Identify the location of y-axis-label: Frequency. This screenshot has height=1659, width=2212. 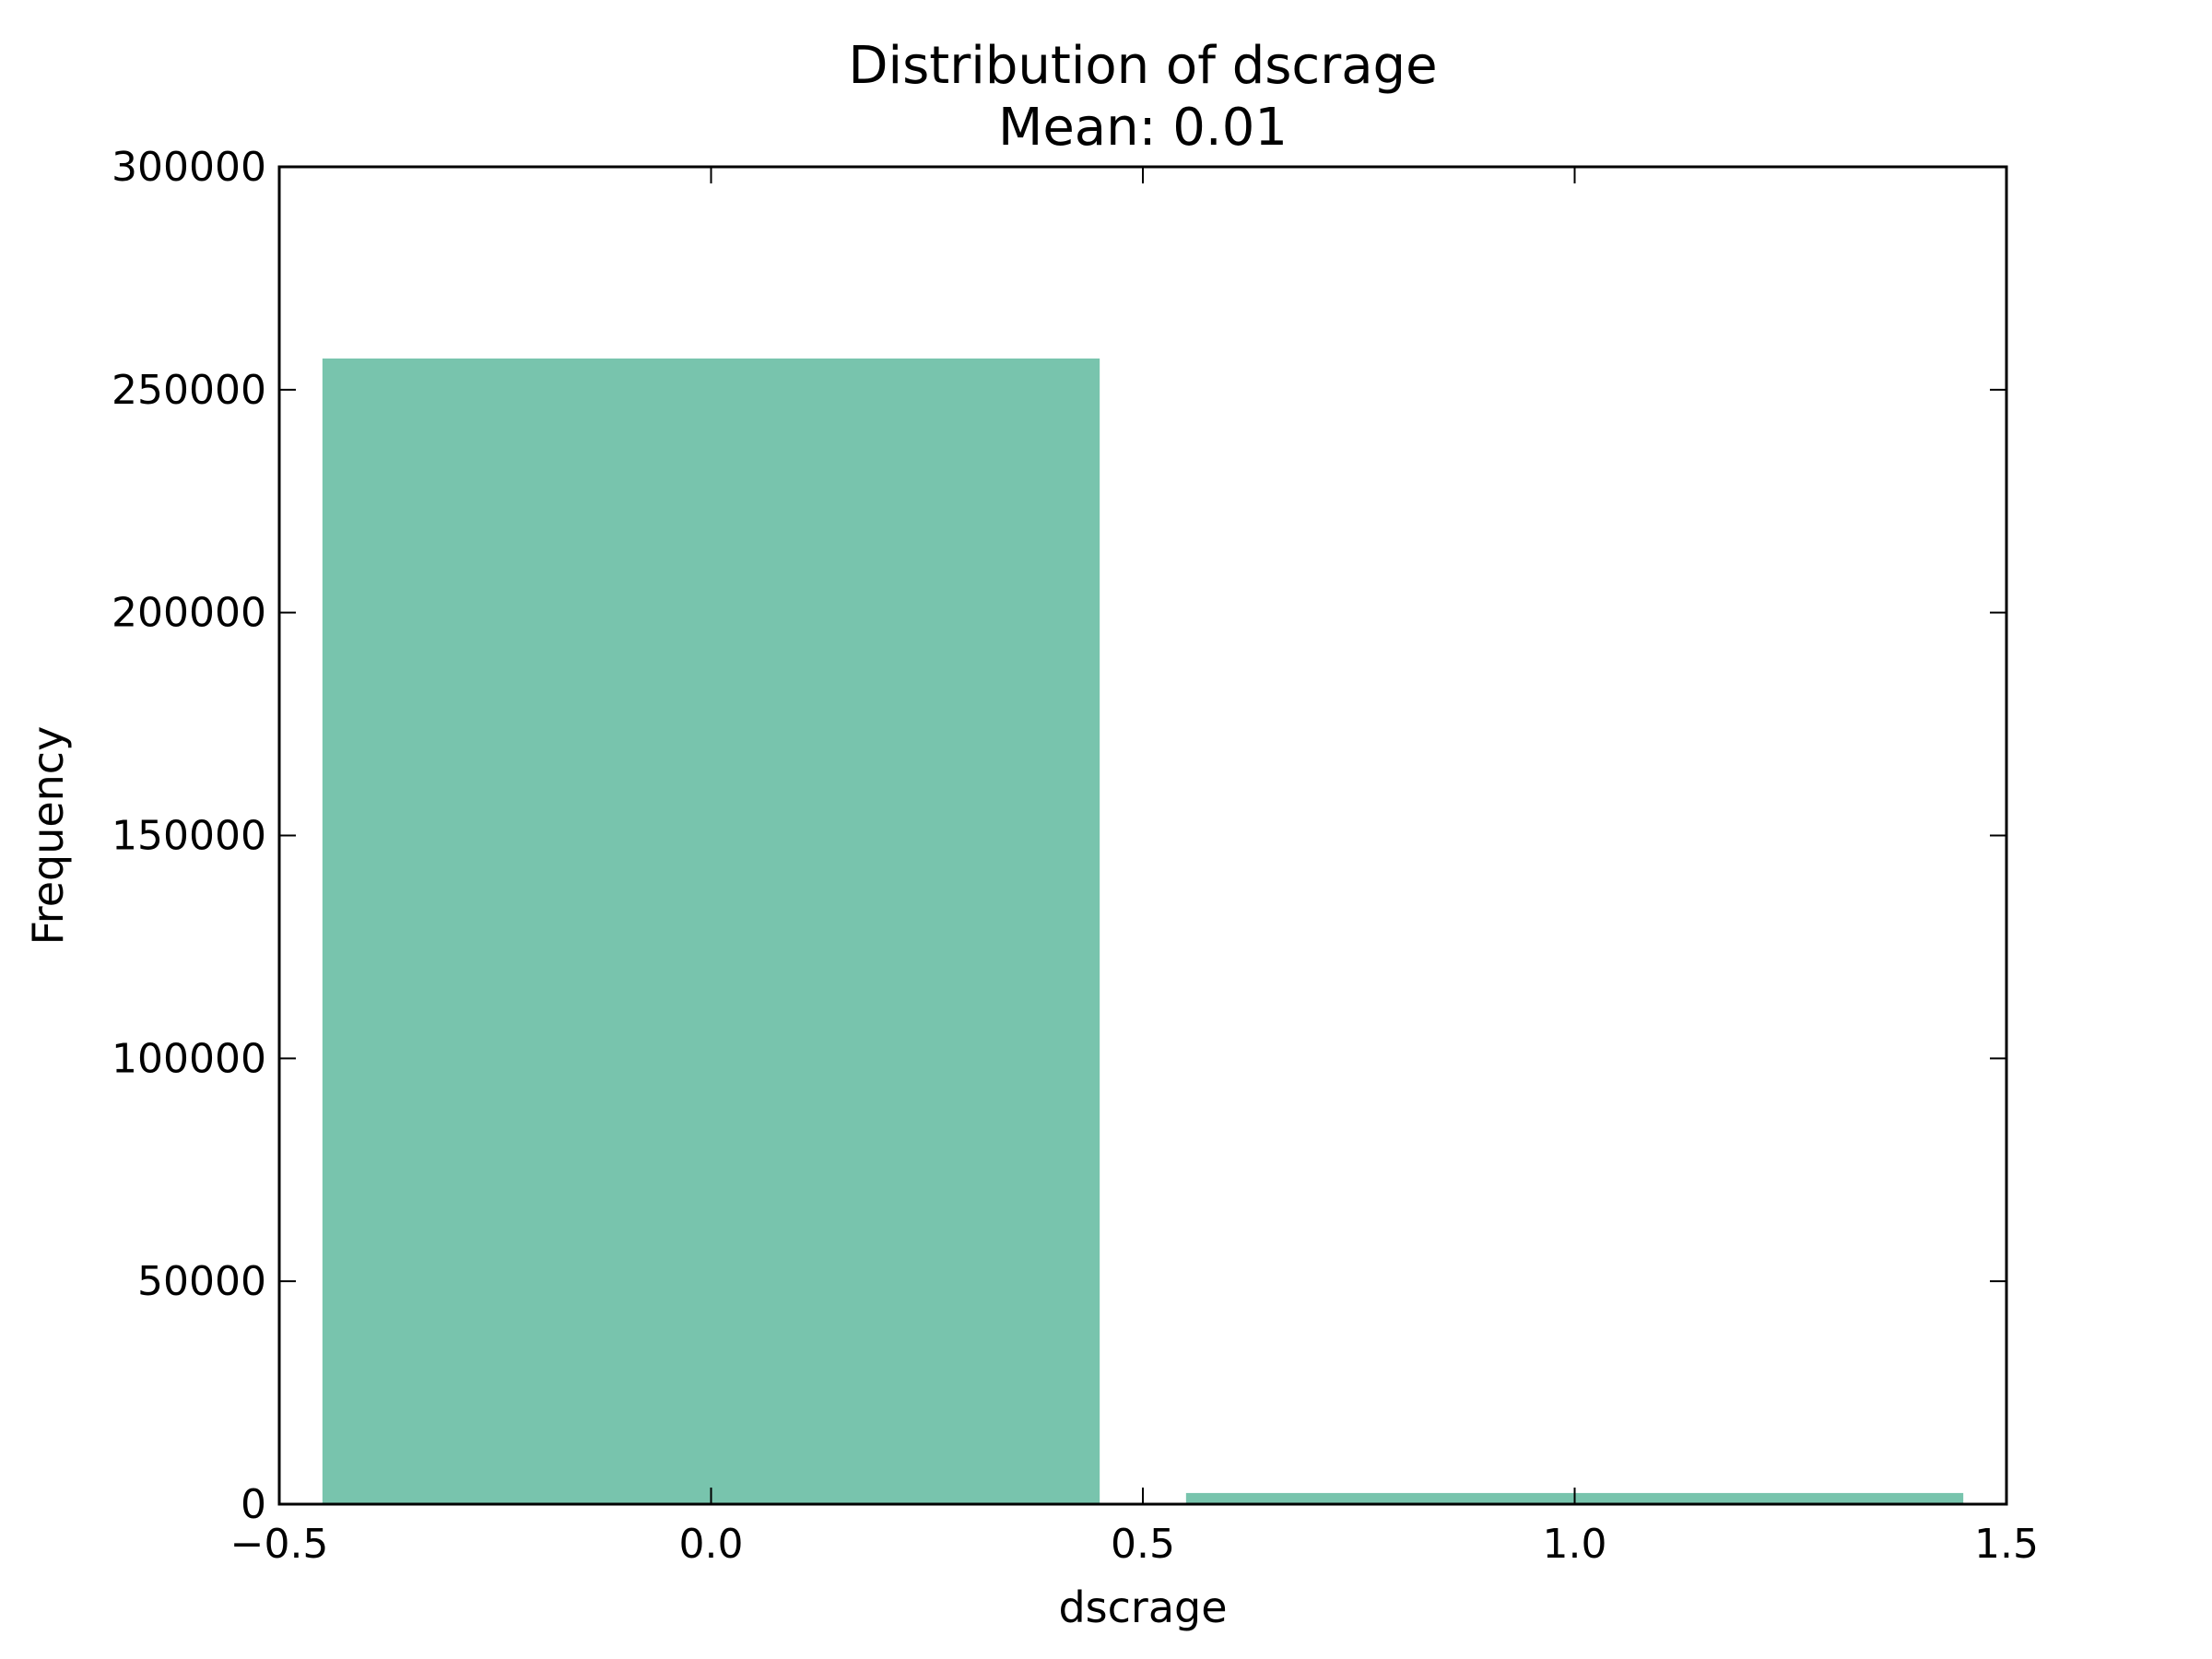
(48, 836).